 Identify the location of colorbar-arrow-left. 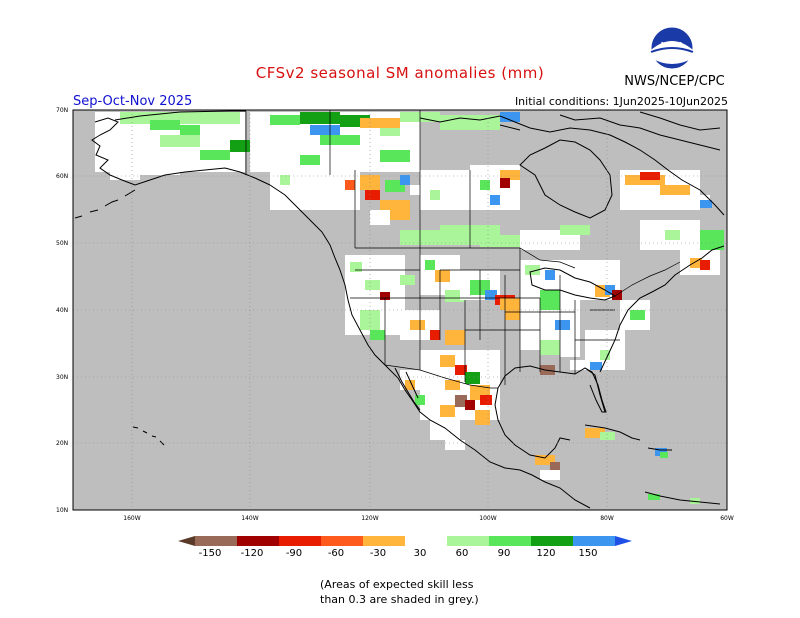
(186, 541).